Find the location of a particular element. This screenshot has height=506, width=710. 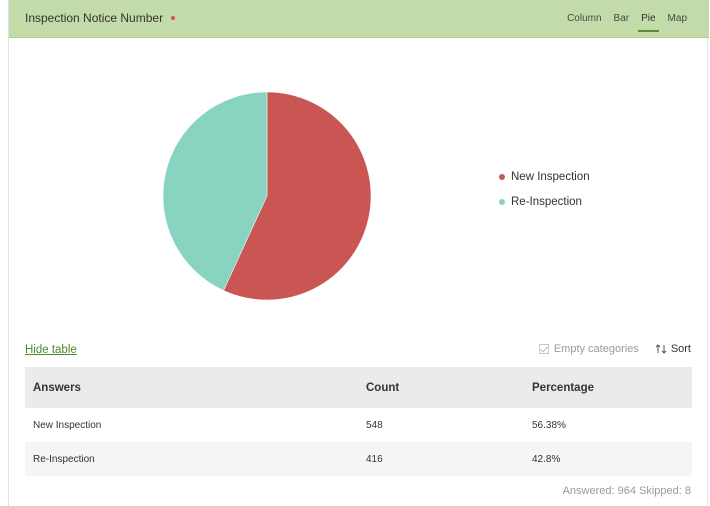

chart-type-tabs: Column Bar Pie Map is located at coordinates (621, 22).